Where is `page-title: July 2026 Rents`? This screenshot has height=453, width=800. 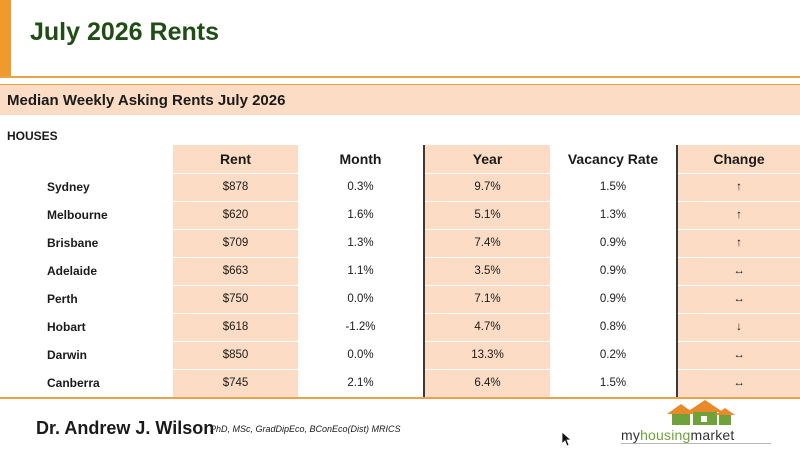
page-title: July 2026 Rents is located at coordinates (124, 32).